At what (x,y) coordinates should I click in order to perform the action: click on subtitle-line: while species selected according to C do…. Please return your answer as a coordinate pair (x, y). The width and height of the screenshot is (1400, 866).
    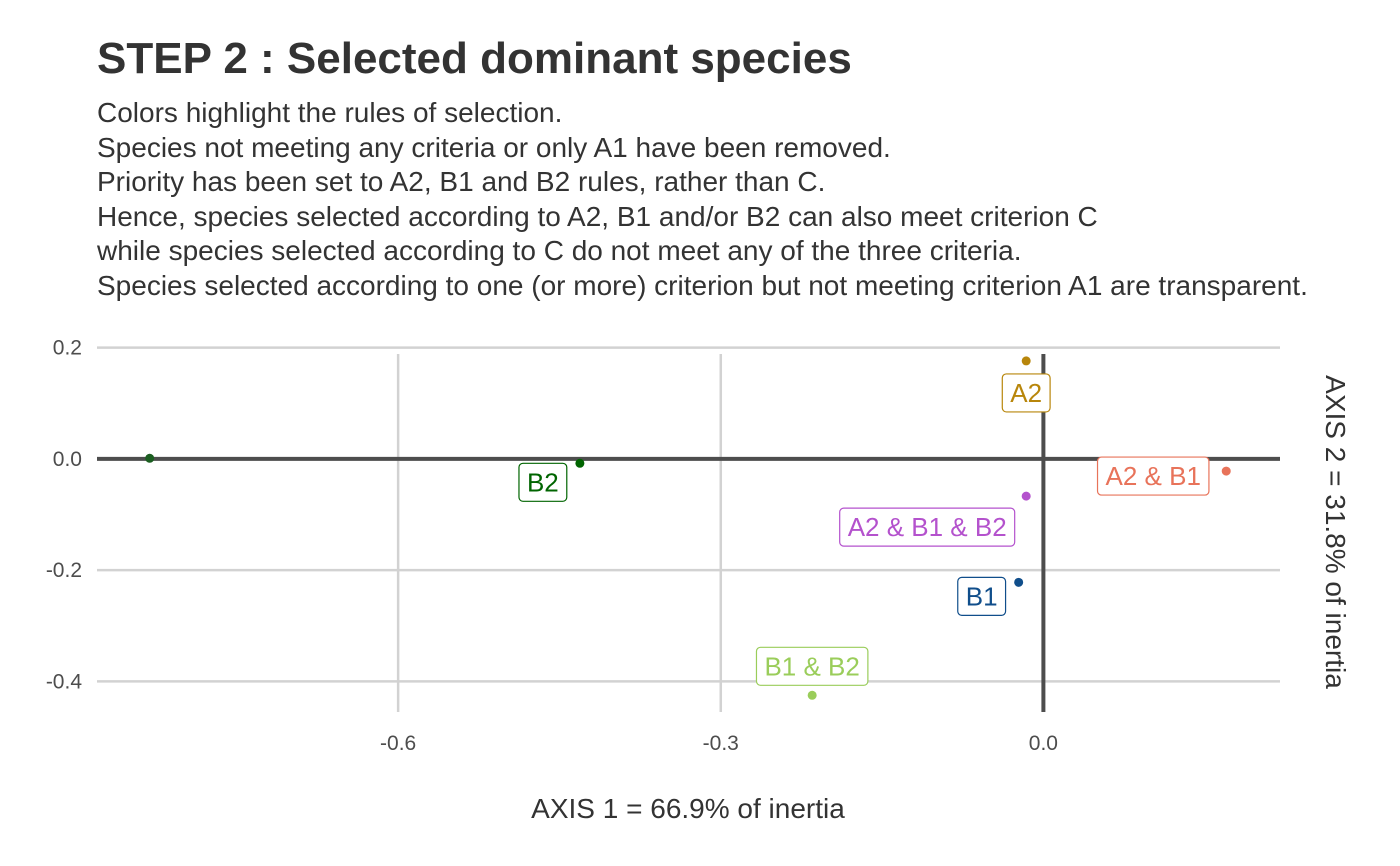
    Looking at the image, I should click on (559, 250).